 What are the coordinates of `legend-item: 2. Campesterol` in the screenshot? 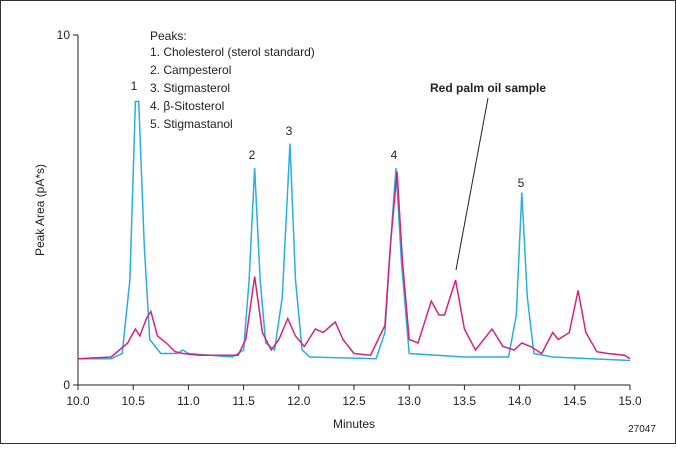 It's located at (190, 70).